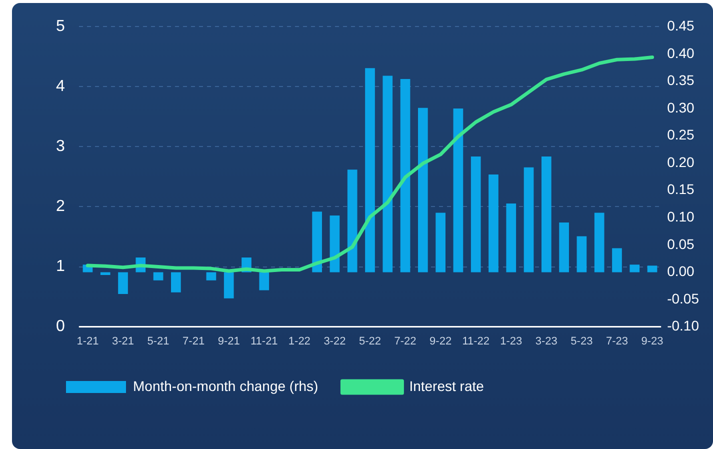 Image resolution: width=713 pixels, height=449 pixels. What do you see at coordinates (581, 341) in the screenshot?
I see `x-tick-label: 5-23` at bounding box center [581, 341].